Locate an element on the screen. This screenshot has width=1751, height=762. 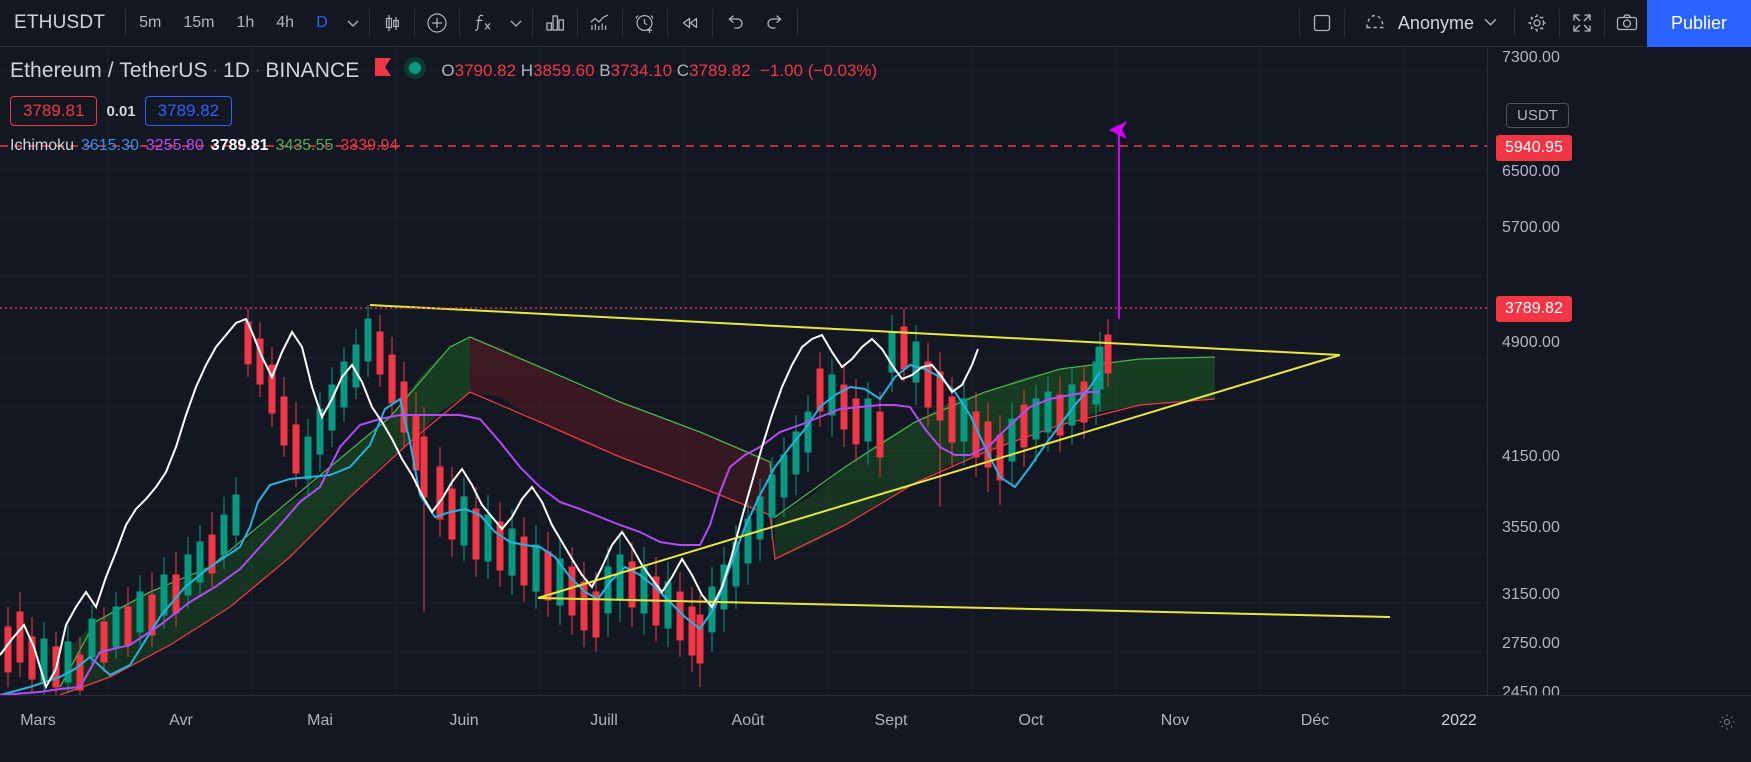
time-tick: Mai is located at coordinates (320, 720).